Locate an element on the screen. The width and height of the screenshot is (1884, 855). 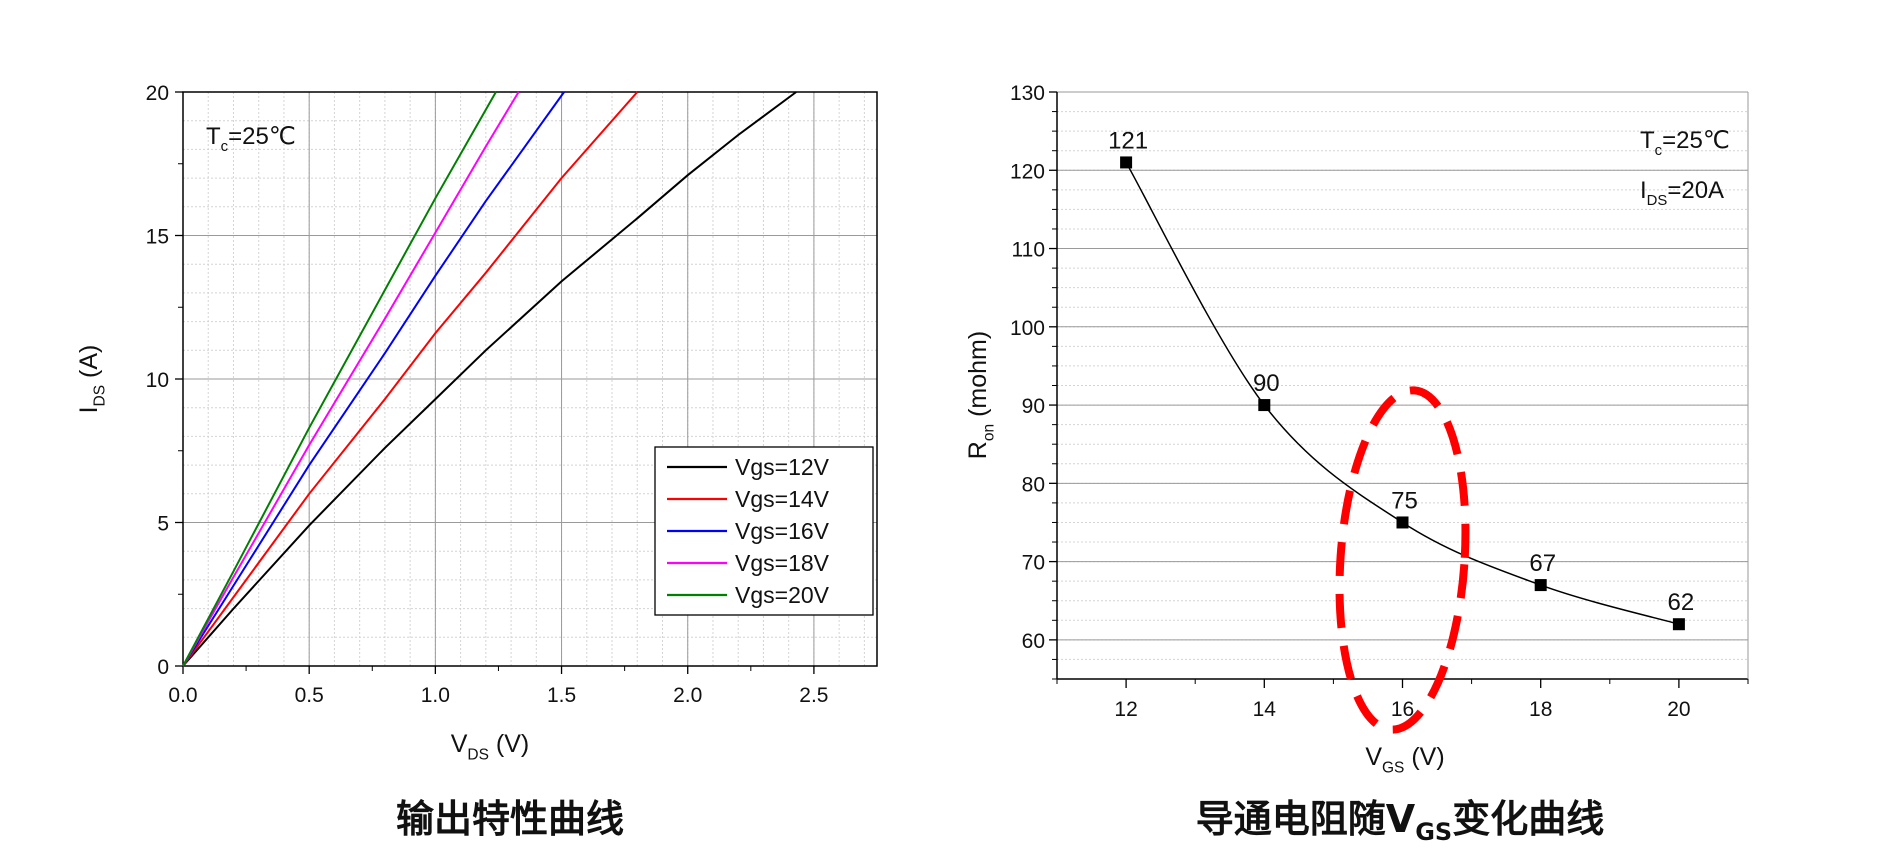
y-tick-label: 20 is located at coordinates (157, 93).